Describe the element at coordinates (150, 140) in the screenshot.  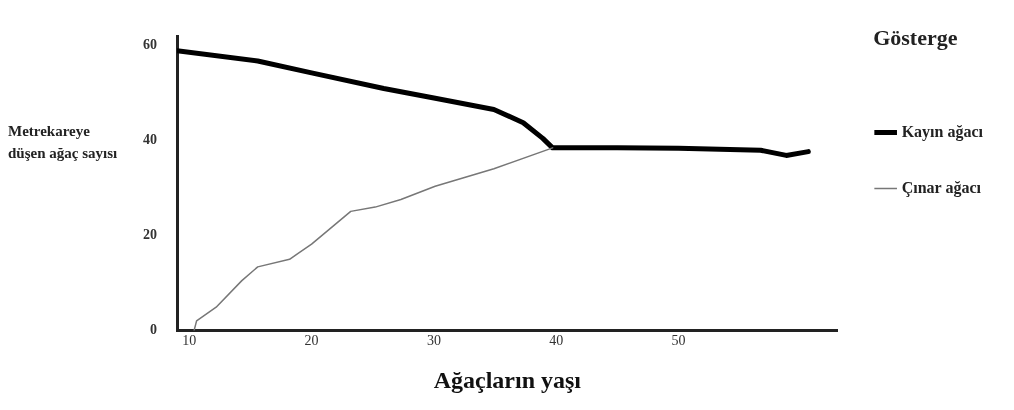
I see `y-tick-label: 40` at that location.